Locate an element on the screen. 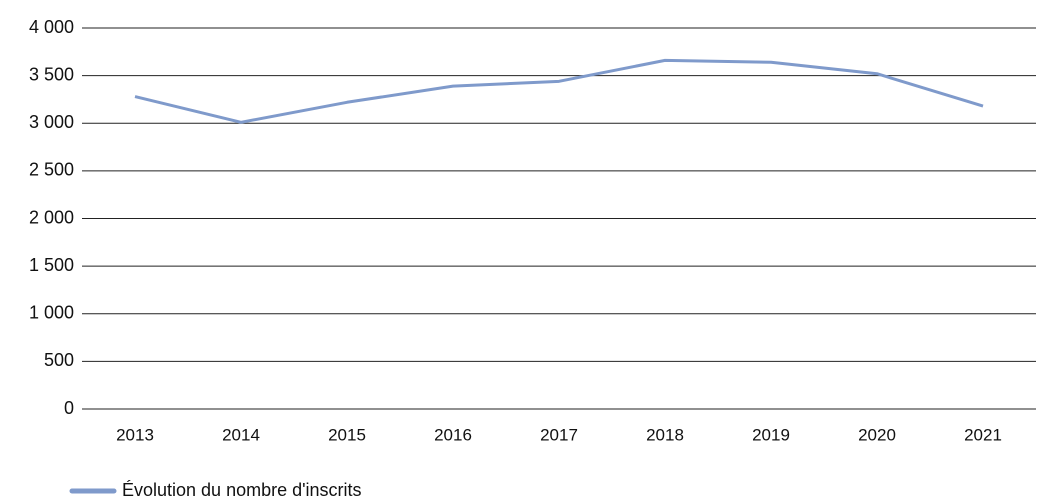 The width and height of the screenshot is (1039, 503). y-tick-label: 2 000 is located at coordinates (51, 217).